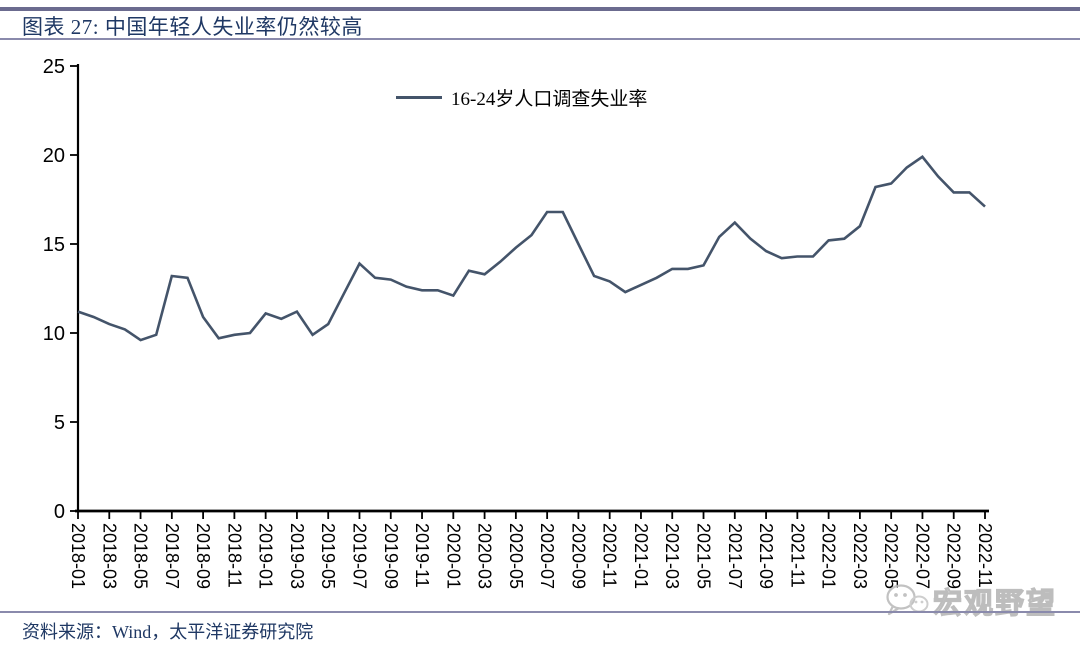 The height and width of the screenshot is (651, 1080). What do you see at coordinates (704, 556) in the screenshot?
I see `x-tick-label: 2021-05` at bounding box center [704, 556].